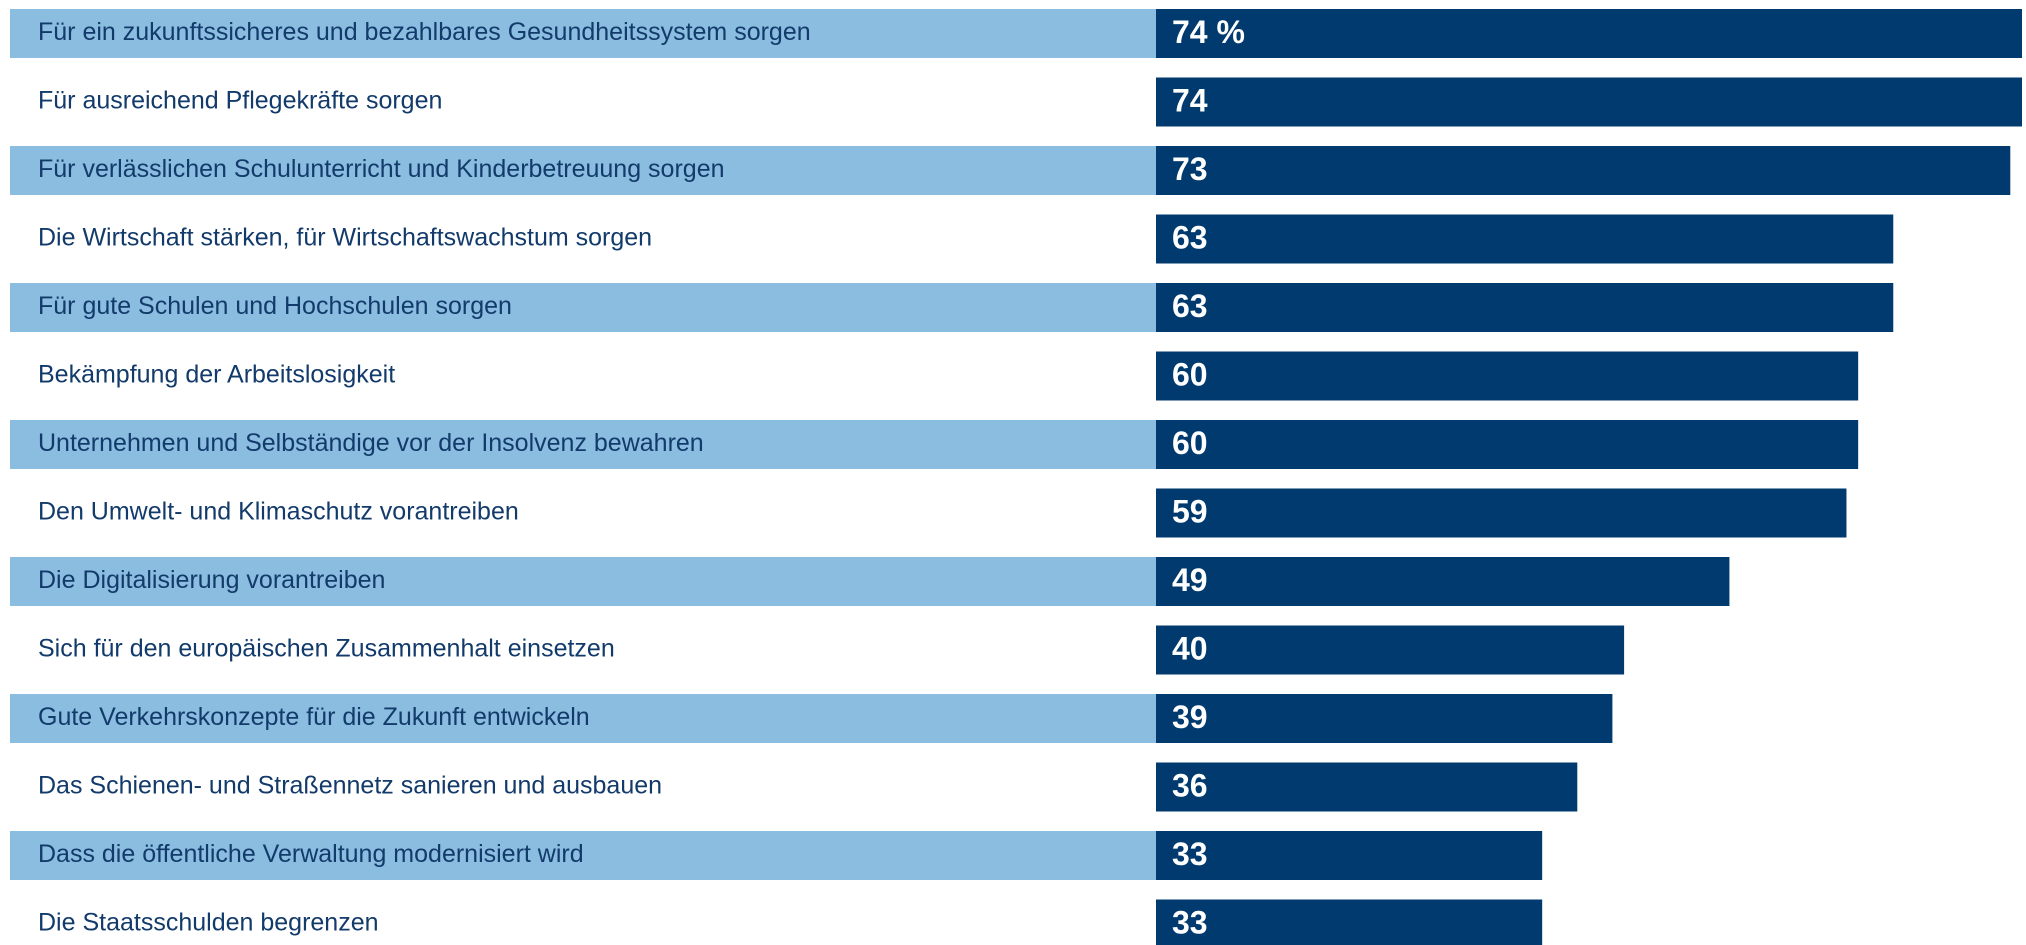  I want to click on category-label: Die Digitalisierung vorantreiben, so click(211, 580).